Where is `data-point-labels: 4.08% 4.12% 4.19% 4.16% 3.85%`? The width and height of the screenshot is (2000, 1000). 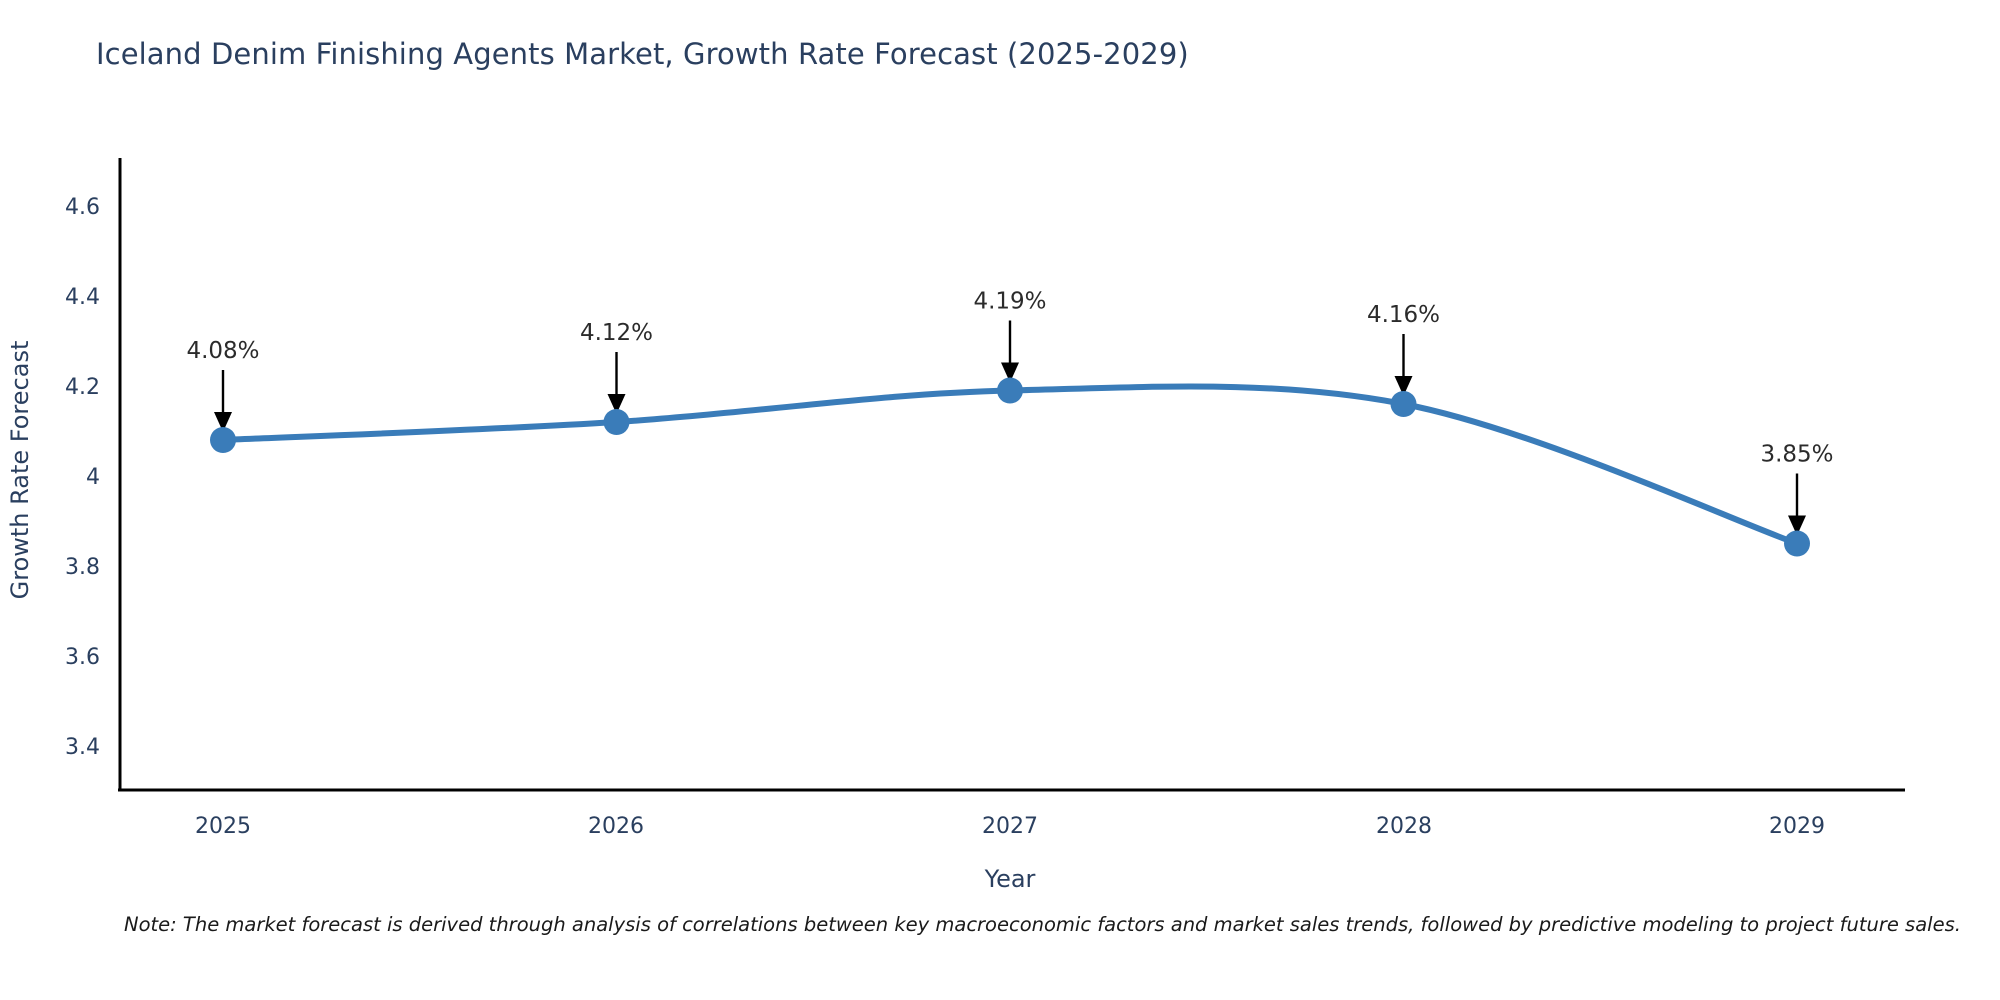
data-point-labels: 4.08% 4.12% 4.19% 4.16% 3.85% is located at coordinates (1009, 378).